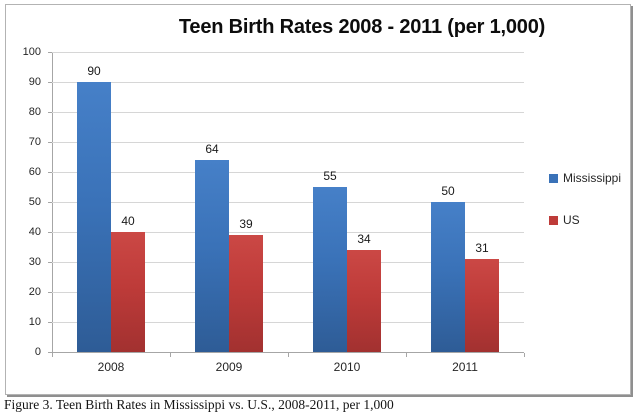  What do you see at coordinates (448, 277) in the screenshot?
I see `bar-mississippi-2011` at bounding box center [448, 277].